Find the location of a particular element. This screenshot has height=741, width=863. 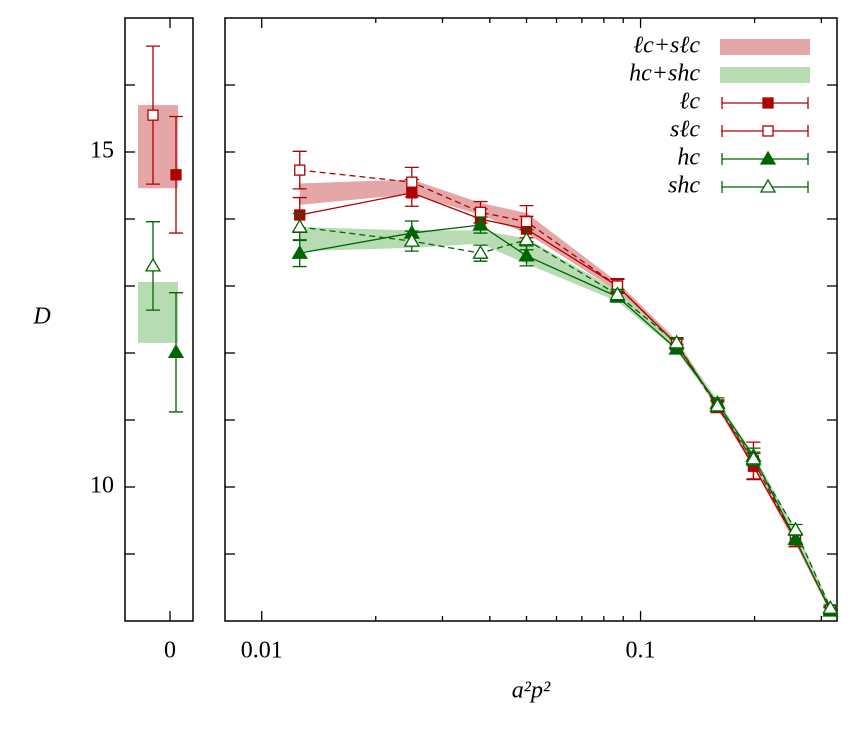

y-axis-label: D is located at coordinates (41, 317).